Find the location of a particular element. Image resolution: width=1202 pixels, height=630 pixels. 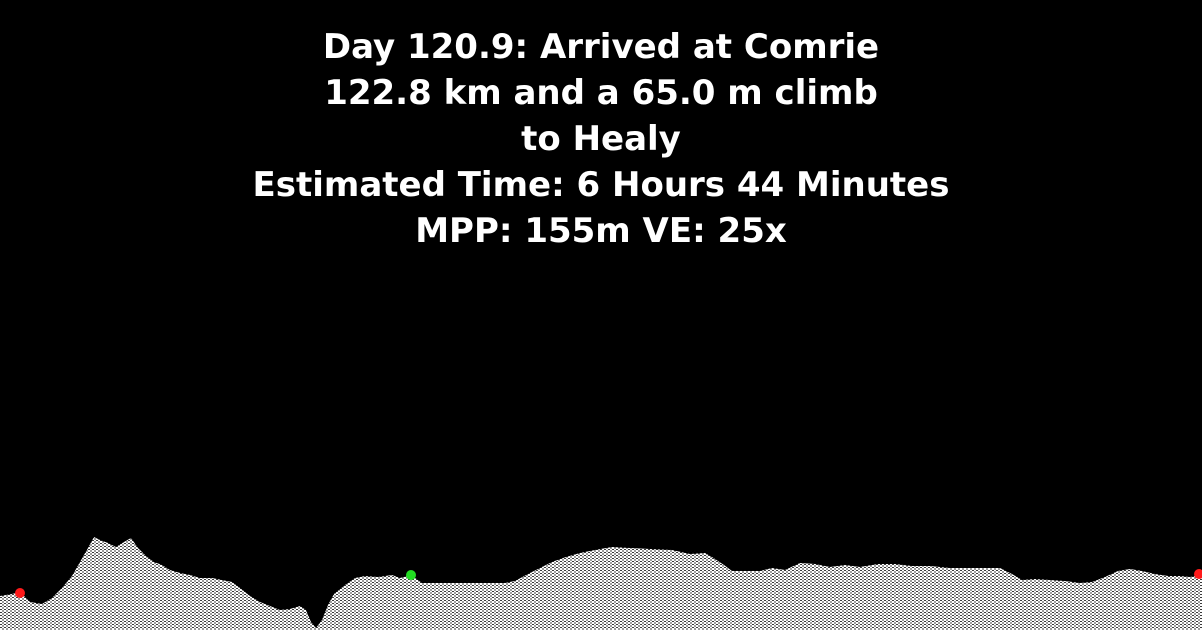

end-marker is located at coordinates (1198, 574).